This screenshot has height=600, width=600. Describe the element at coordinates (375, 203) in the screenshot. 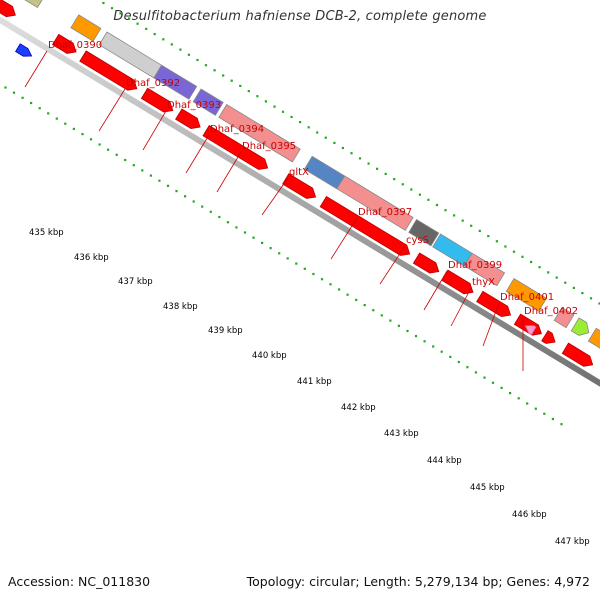

I see `feature-cyss` at that location.